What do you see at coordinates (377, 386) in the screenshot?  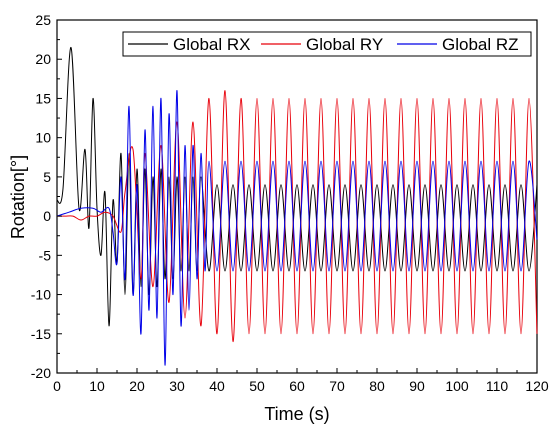 I see `x-tick-label: 80` at bounding box center [377, 386].